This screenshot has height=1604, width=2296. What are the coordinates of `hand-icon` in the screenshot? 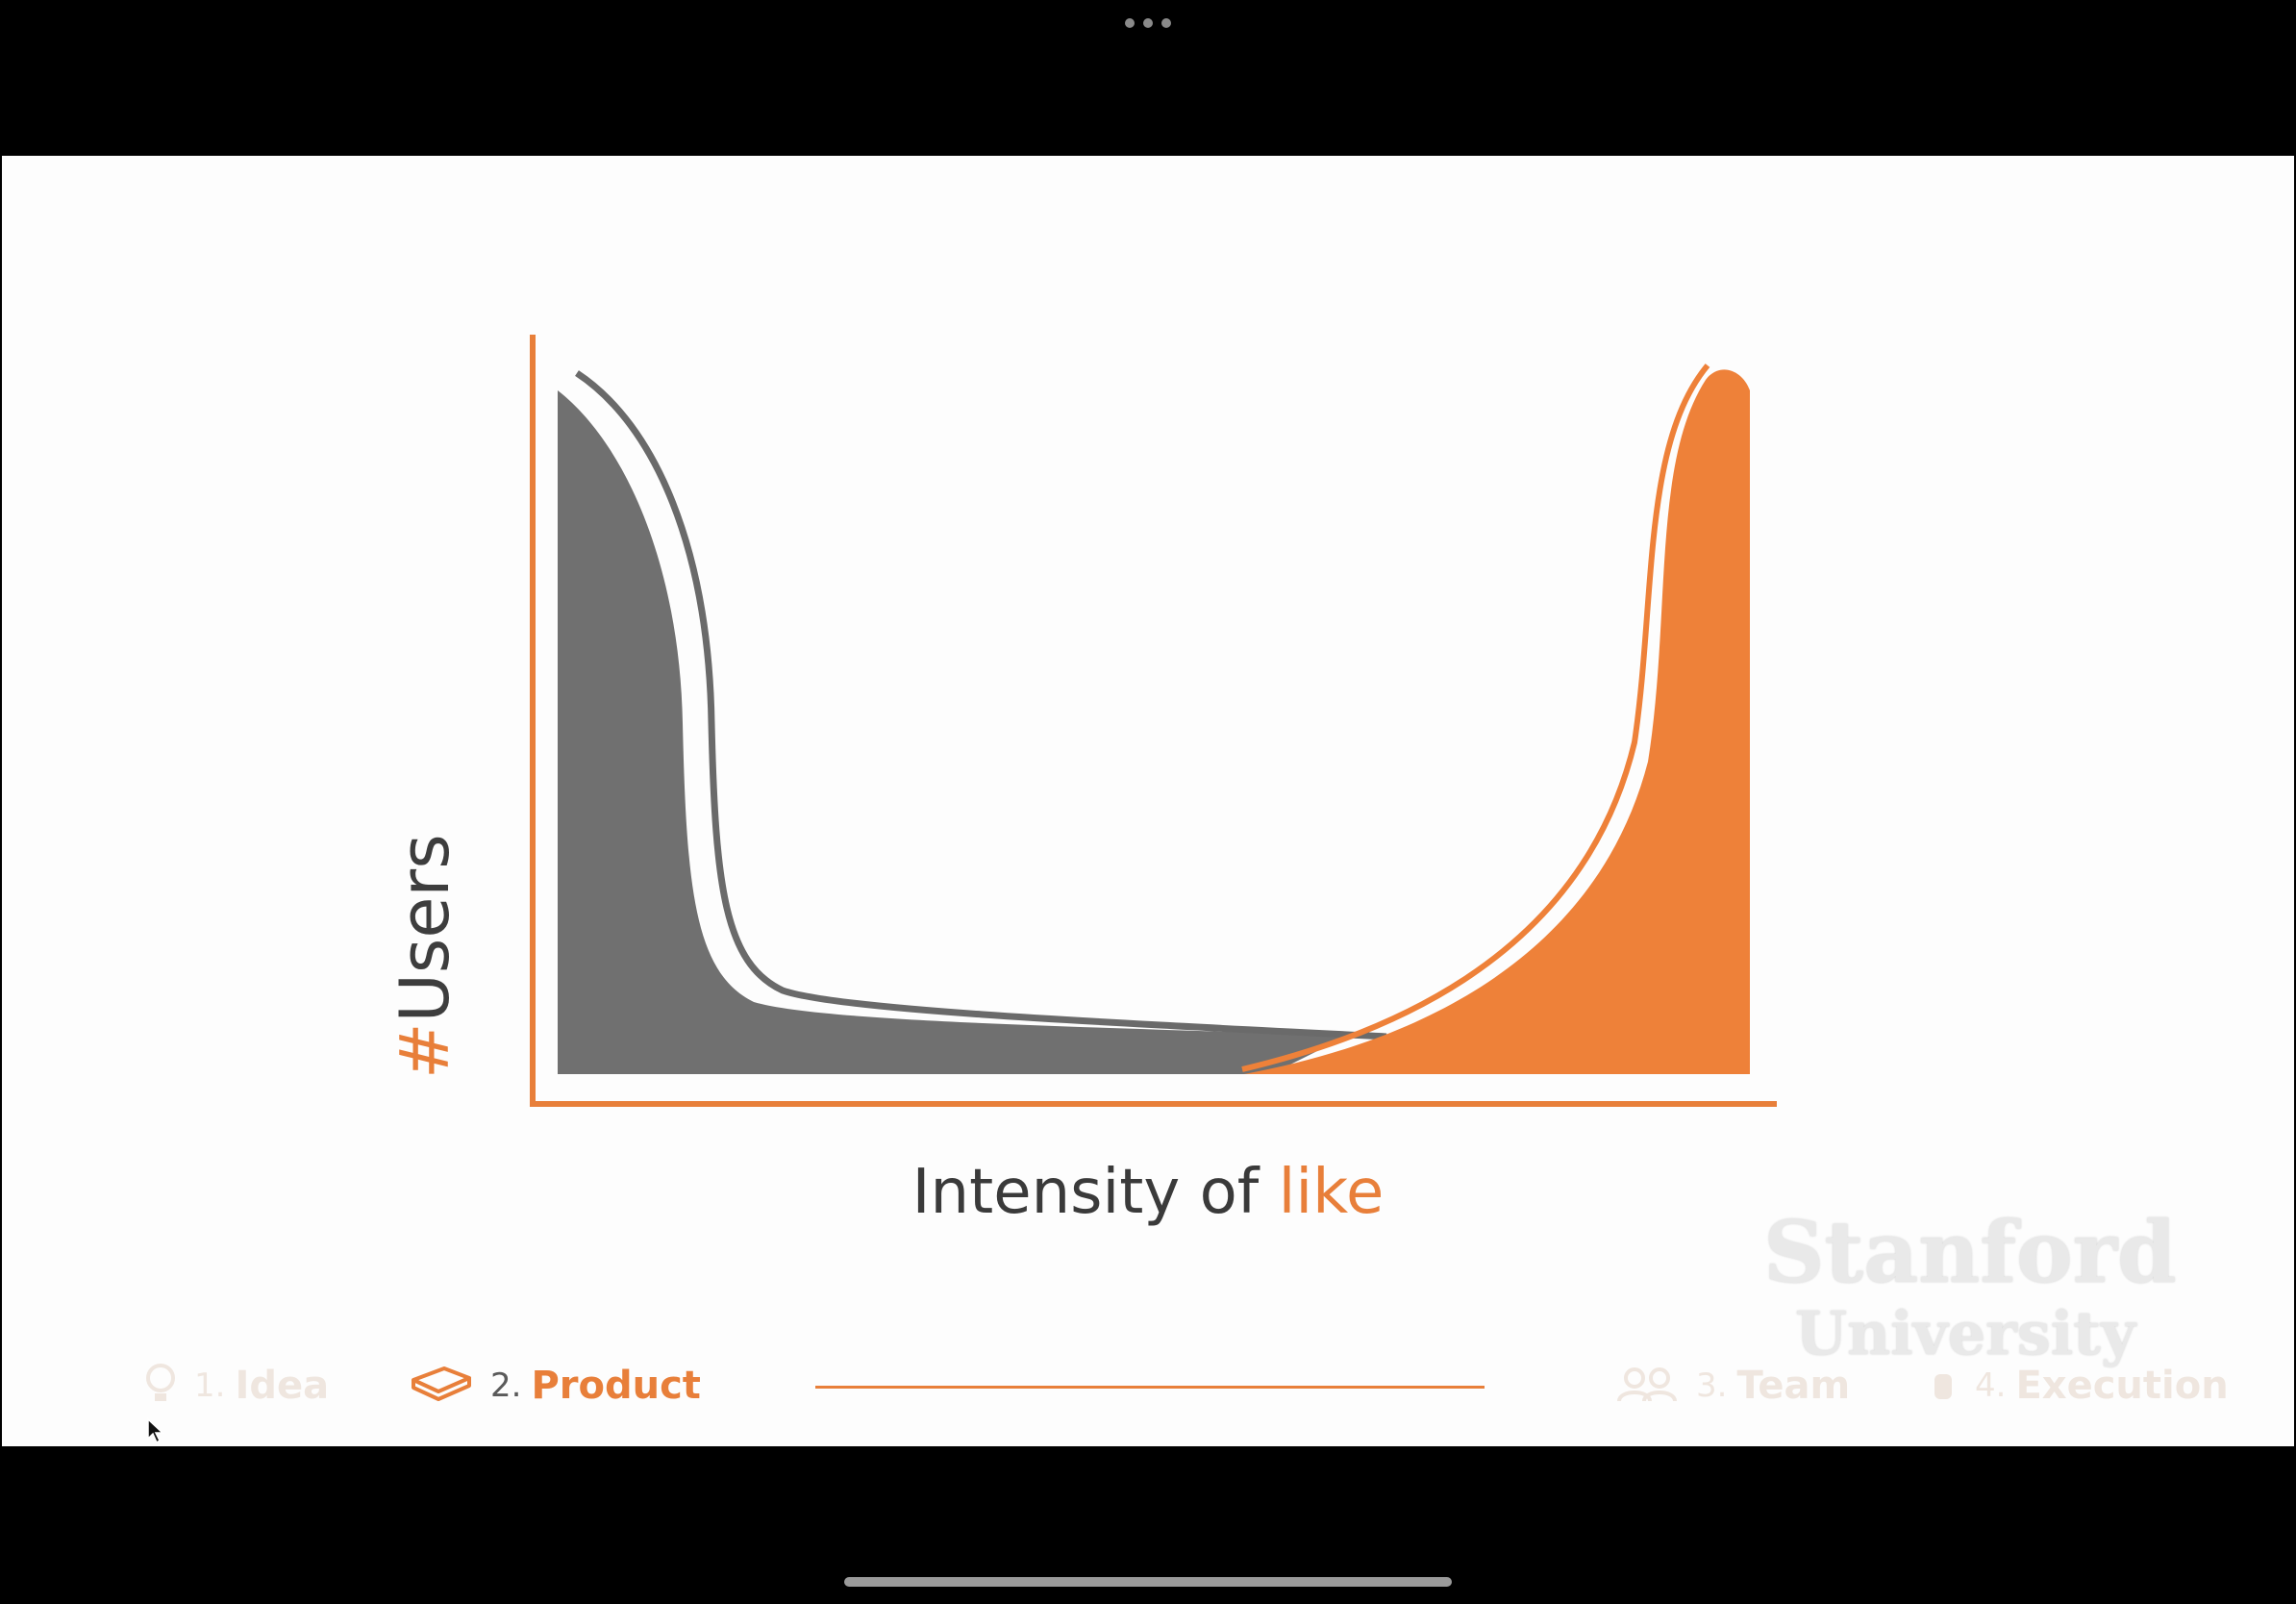 It's located at (1943, 1386).